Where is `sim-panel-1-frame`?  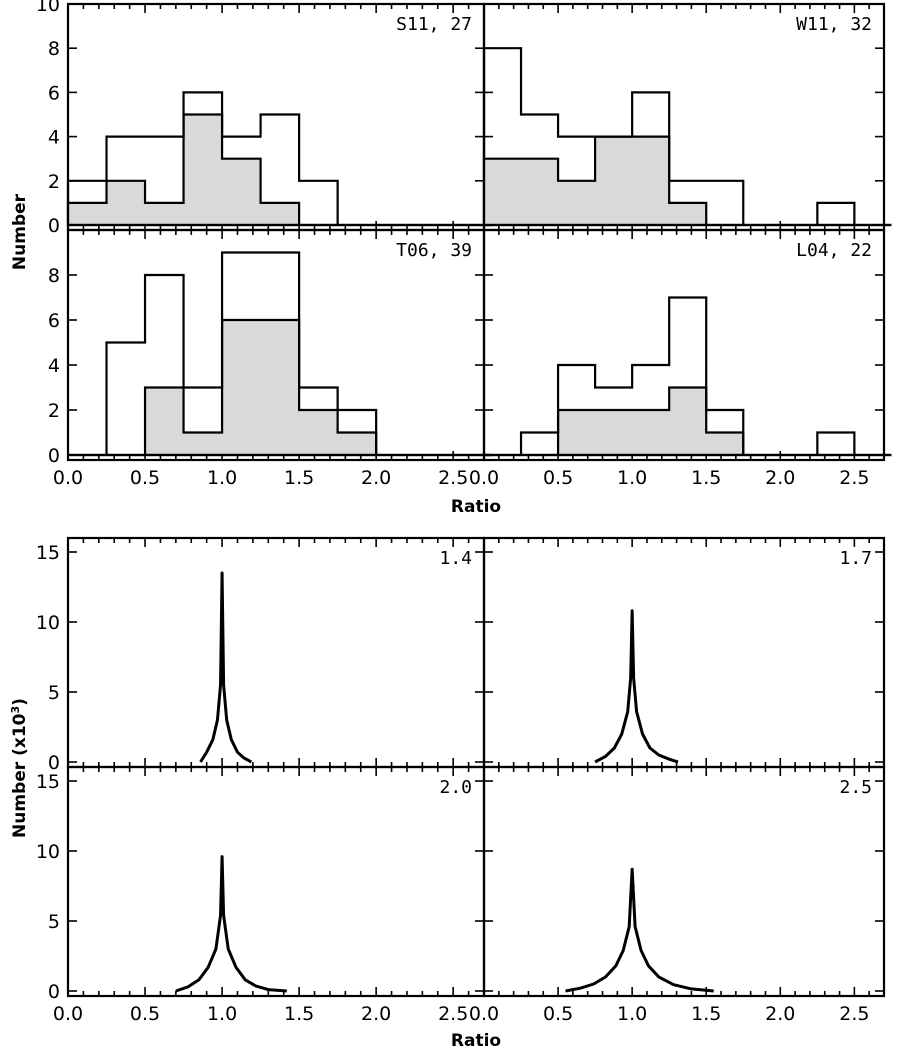 sim-panel-1-frame is located at coordinates (684, 652).